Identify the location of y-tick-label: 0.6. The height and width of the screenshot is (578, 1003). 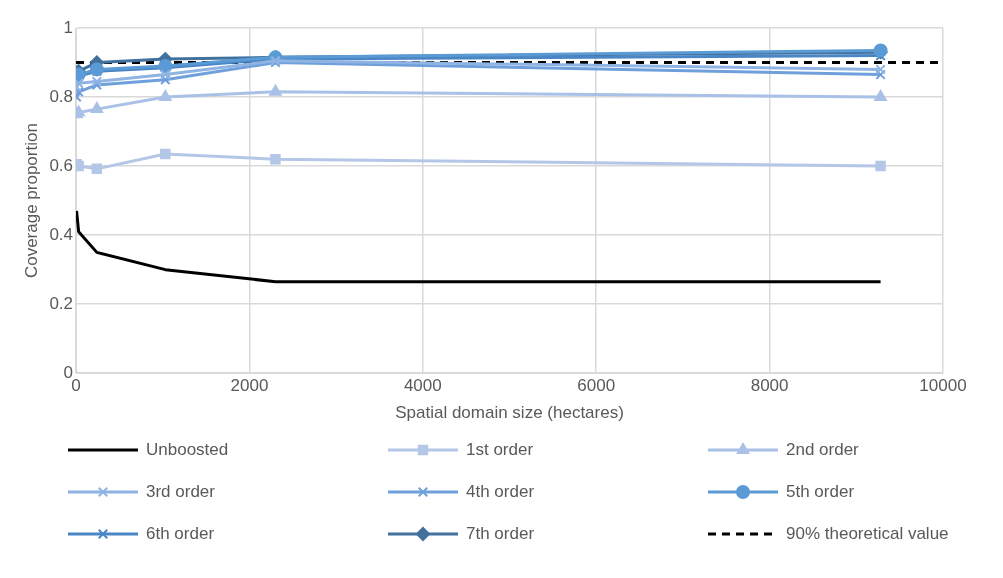
(61, 165).